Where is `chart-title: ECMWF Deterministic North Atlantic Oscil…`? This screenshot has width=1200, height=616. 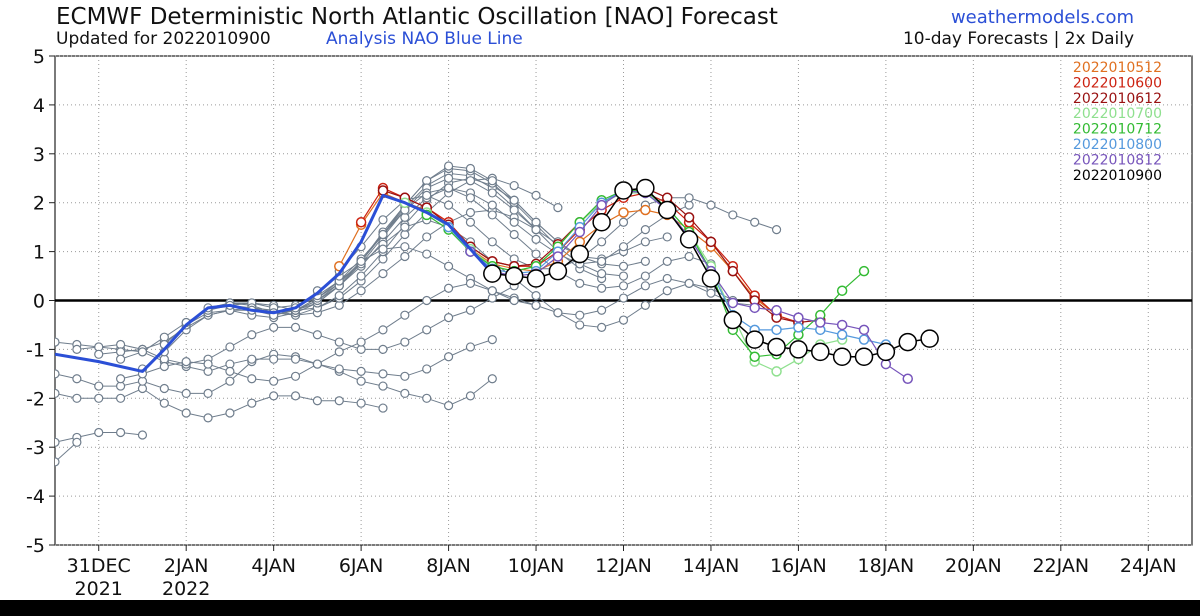 chart-title: ECMWF Deterministic North Atlantic Oscil… is located at coordinates (417, 17).